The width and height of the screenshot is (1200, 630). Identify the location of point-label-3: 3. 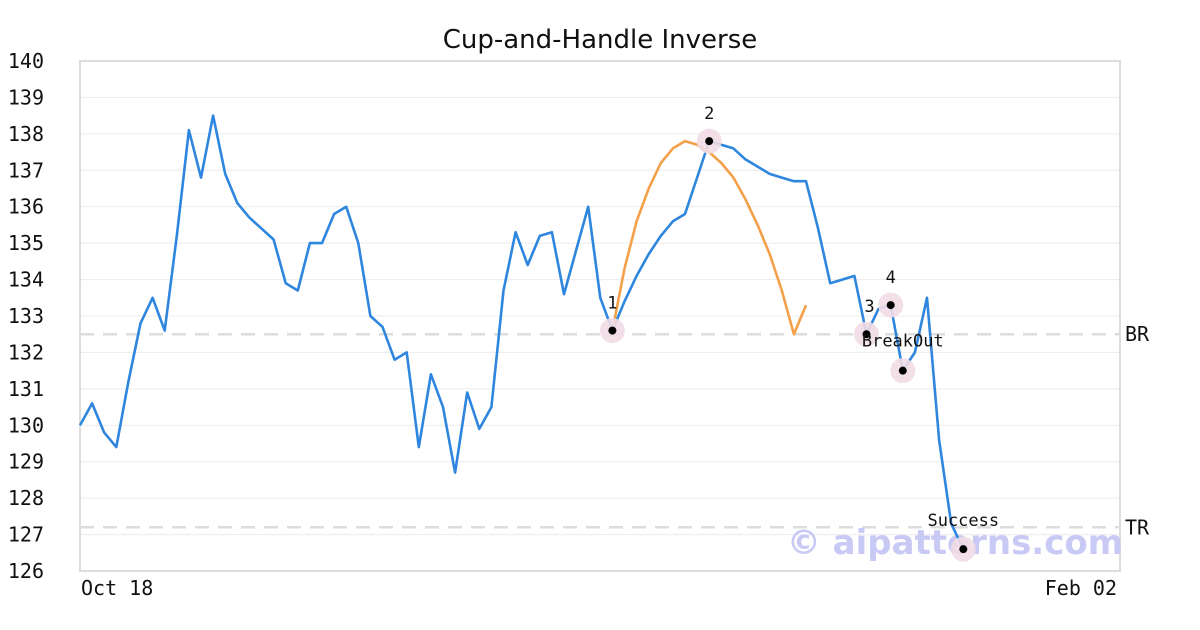
(869, 307).